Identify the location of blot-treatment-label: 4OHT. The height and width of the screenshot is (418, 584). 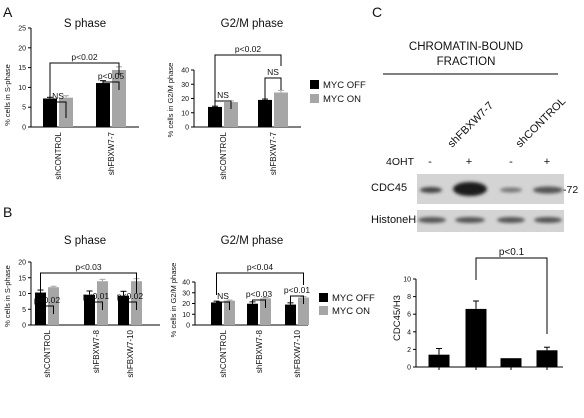
(400, 162).